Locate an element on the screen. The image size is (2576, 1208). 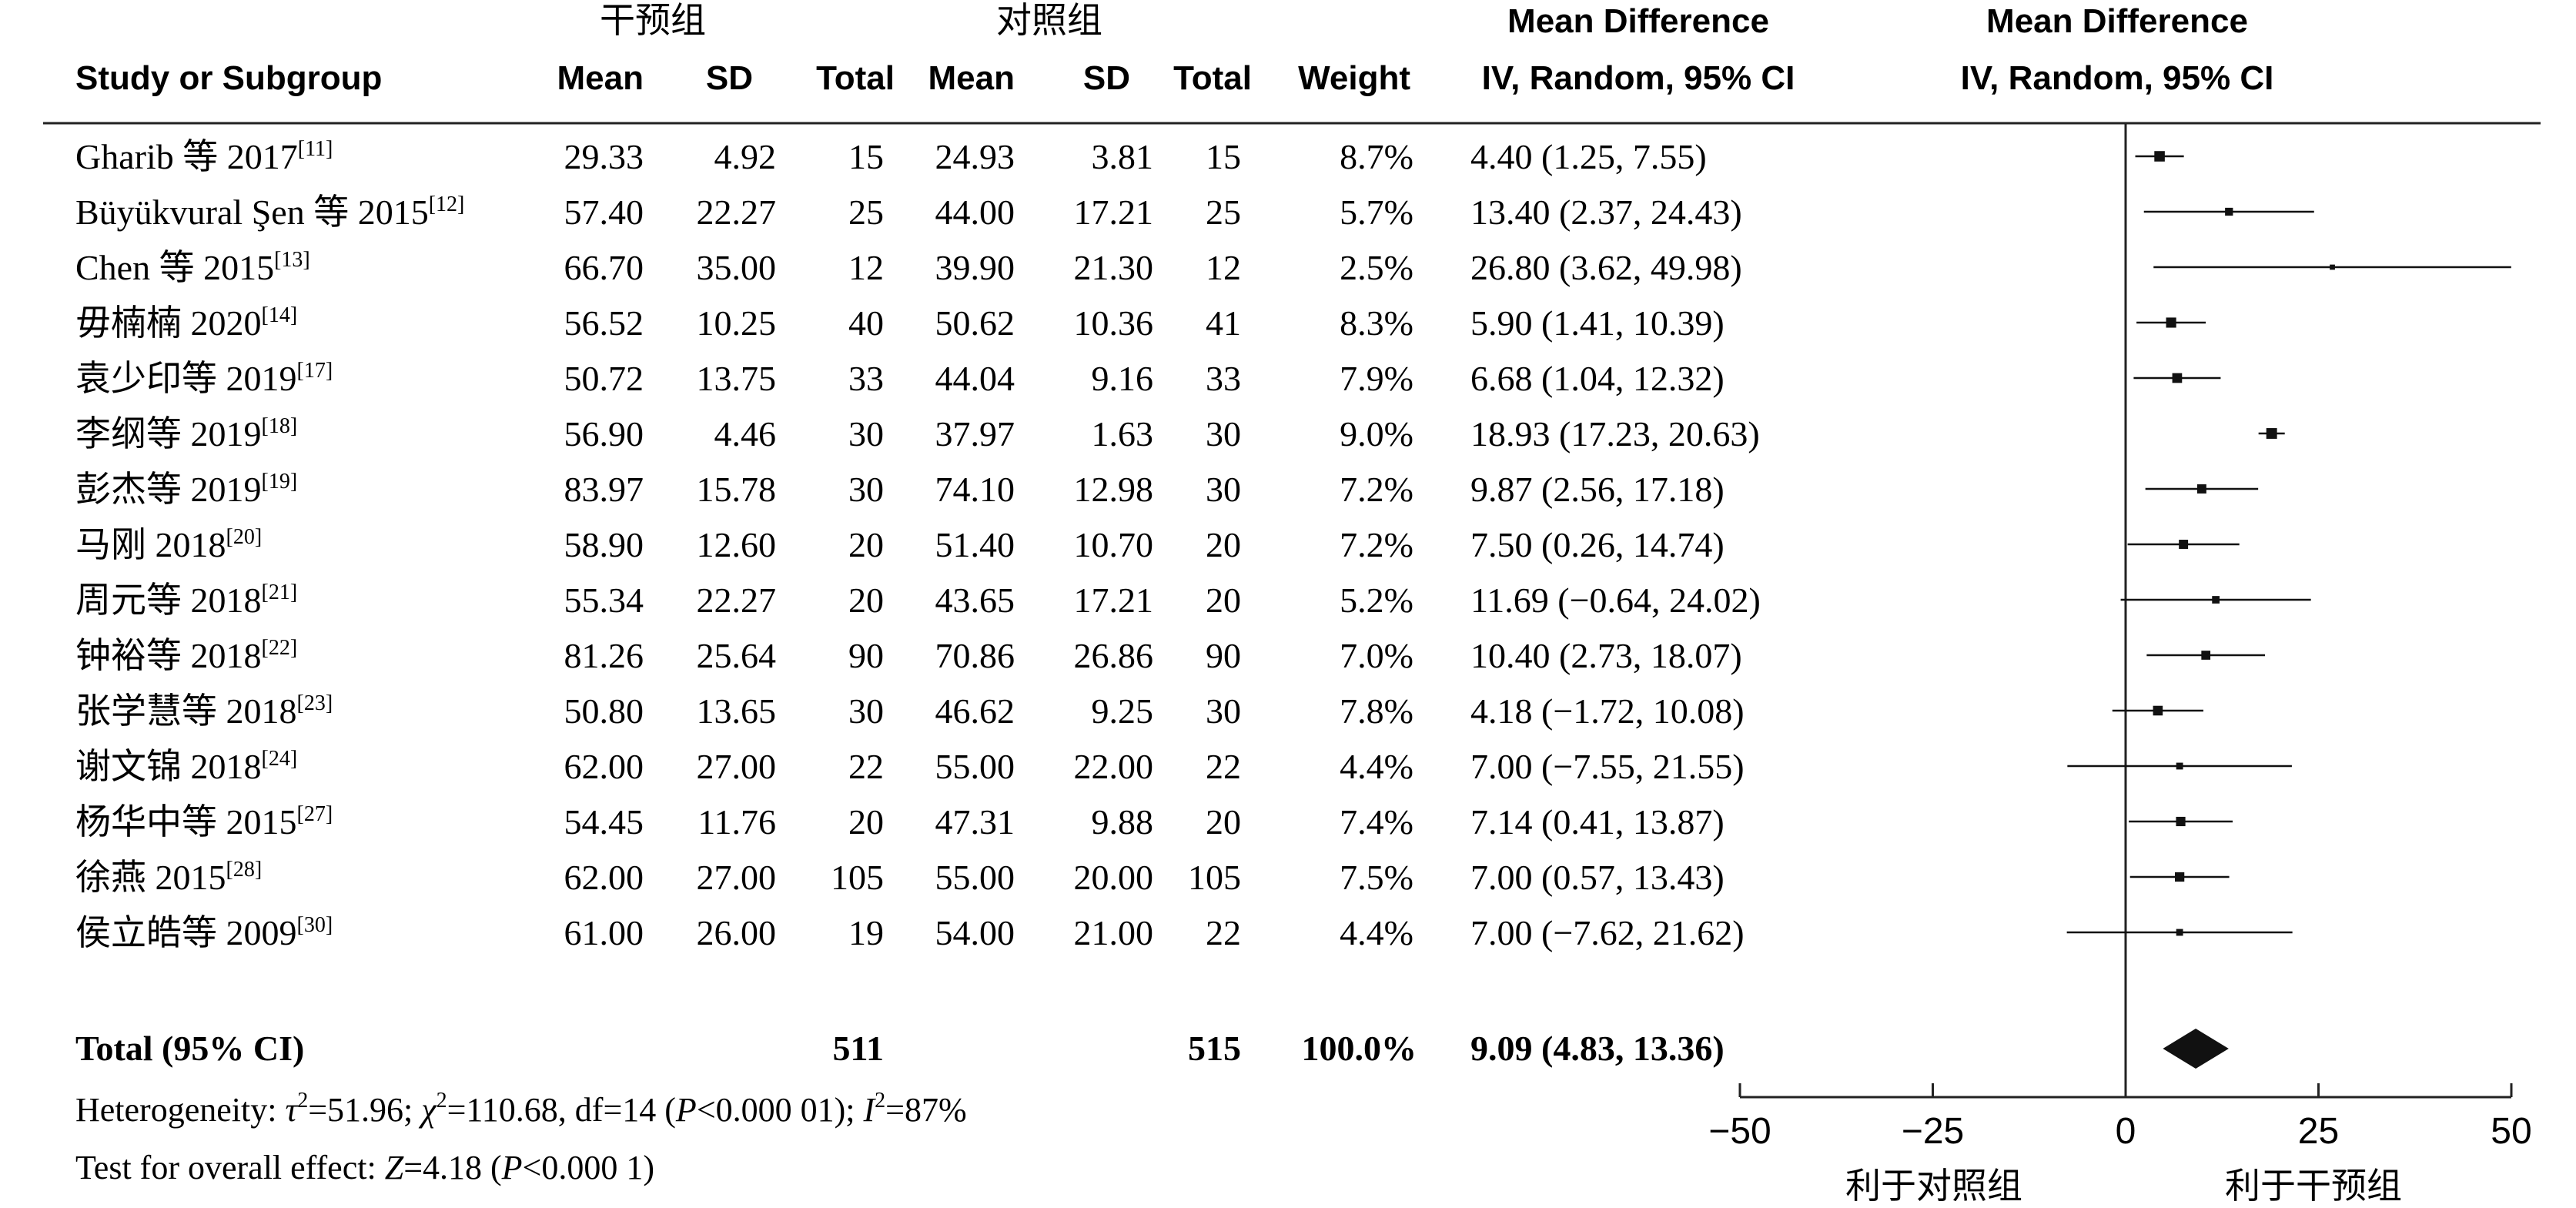
study-weight: 7.2% is located at coordinates (1377, 544).